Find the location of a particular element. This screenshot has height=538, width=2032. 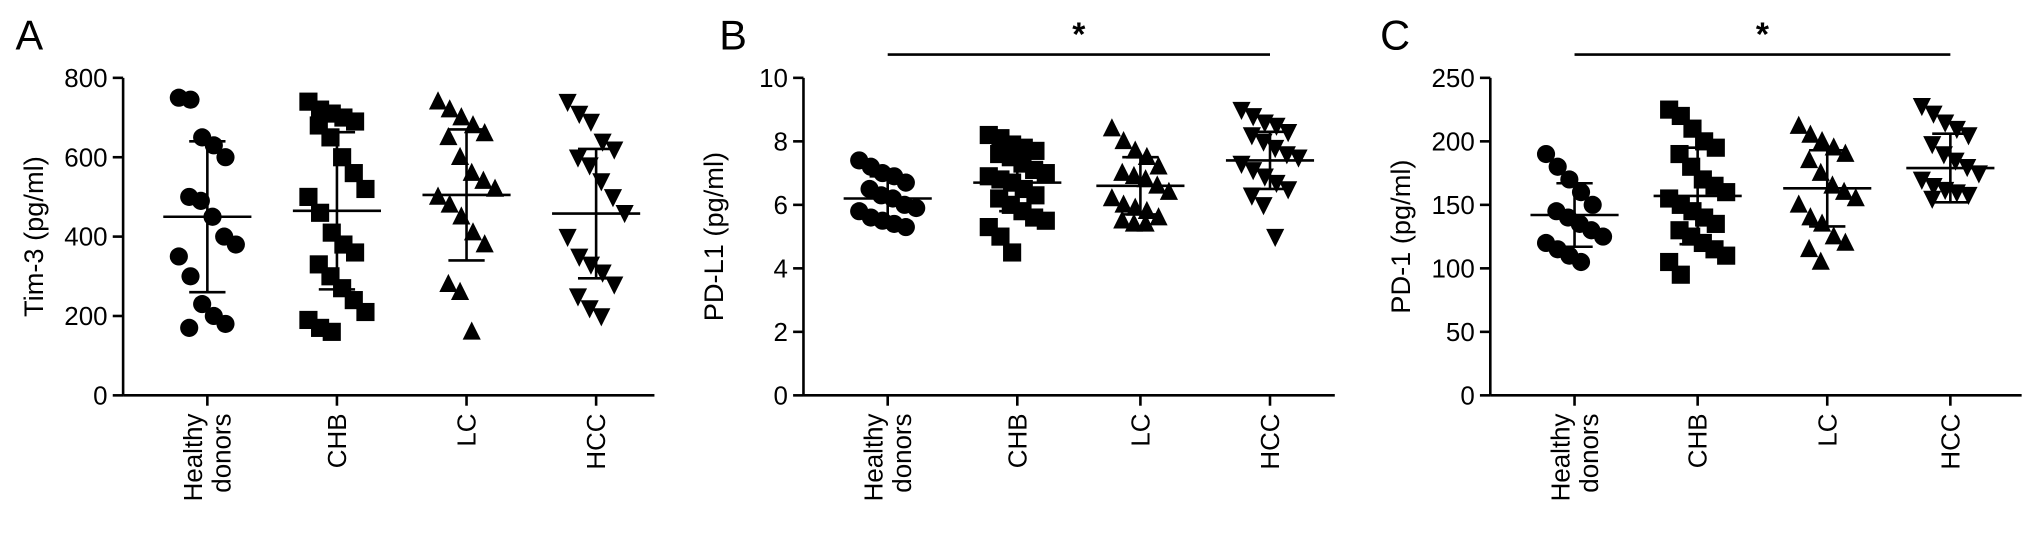

y-tick-label: 10 is located at coordinates (773, 79).